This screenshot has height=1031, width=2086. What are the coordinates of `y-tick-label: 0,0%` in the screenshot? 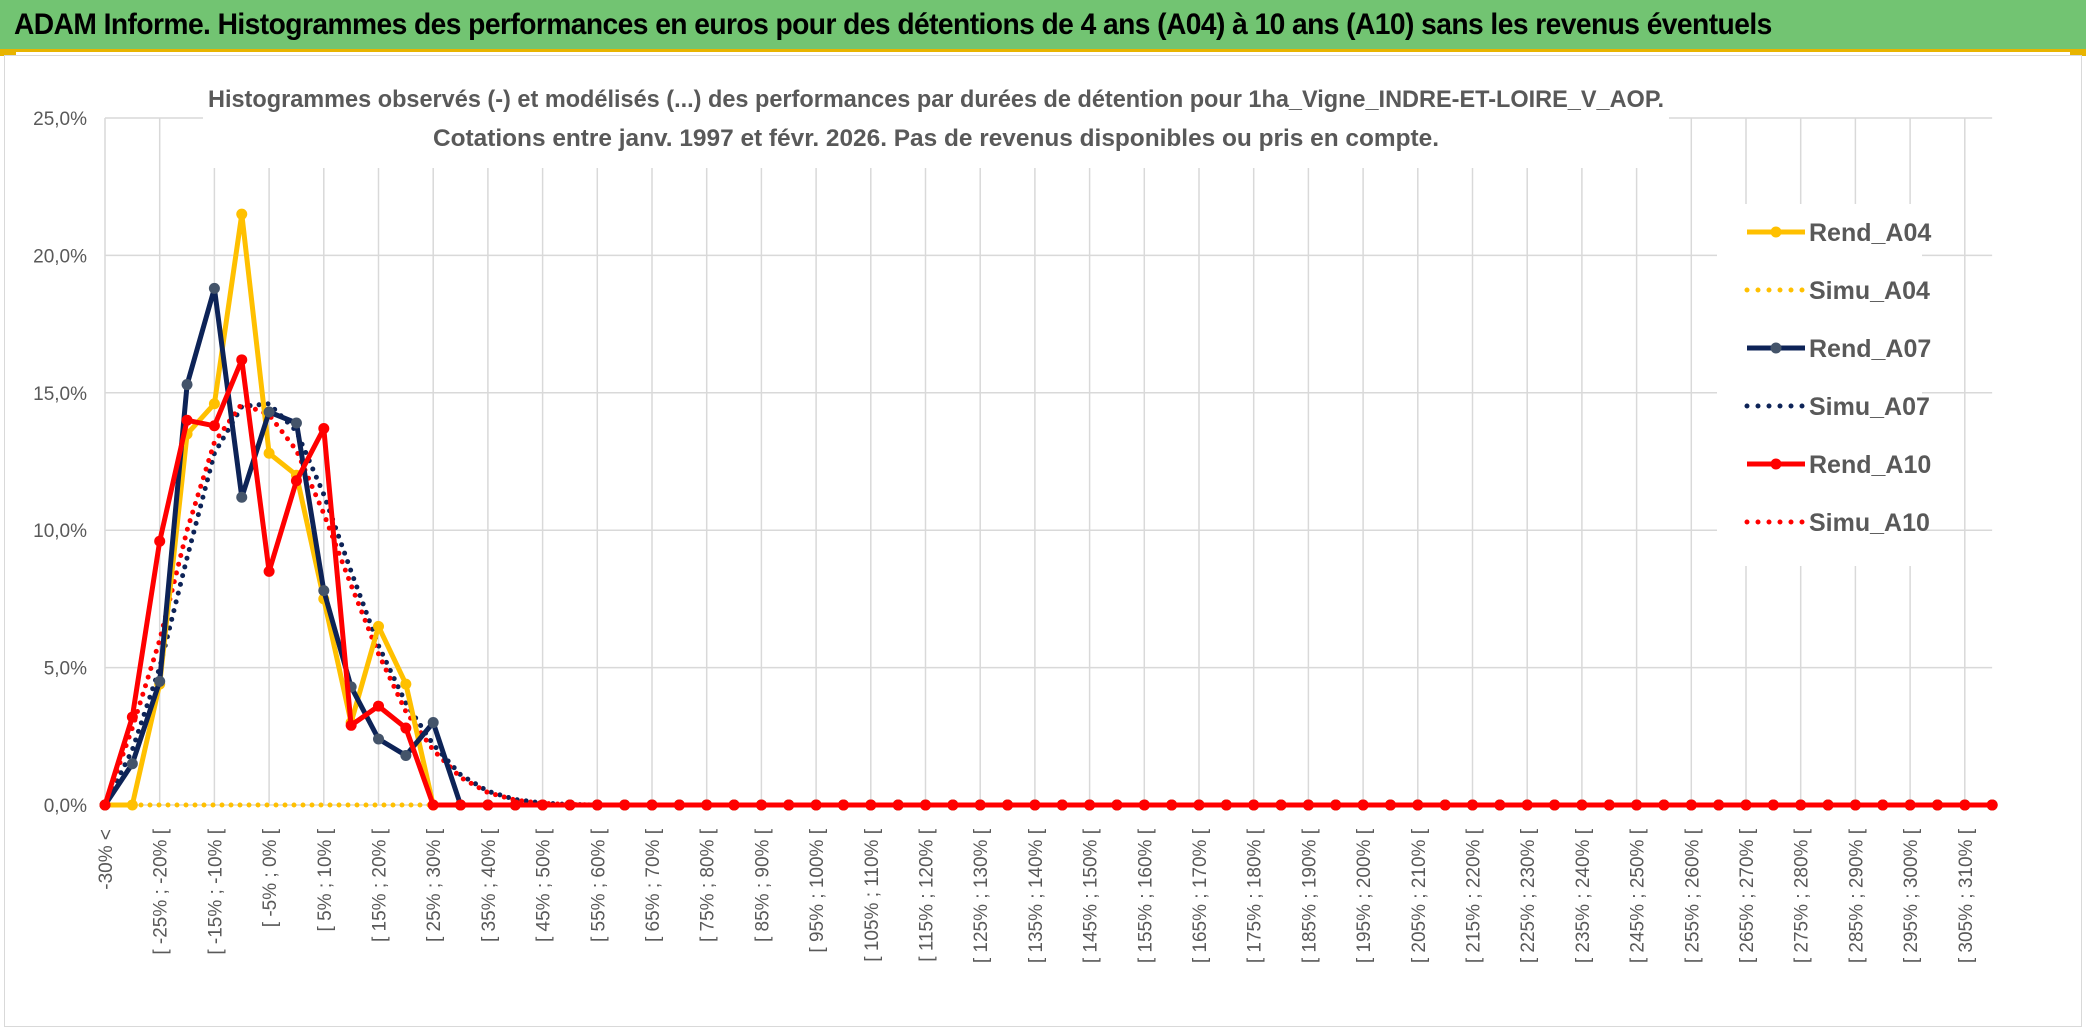 It's located at (65, 806).